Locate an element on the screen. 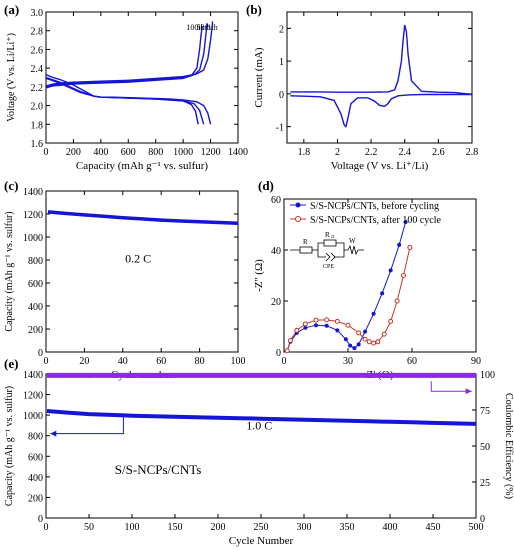 This screenshot has width=514, height=550. circuit-label: ct is located at coordinates (333, 237).